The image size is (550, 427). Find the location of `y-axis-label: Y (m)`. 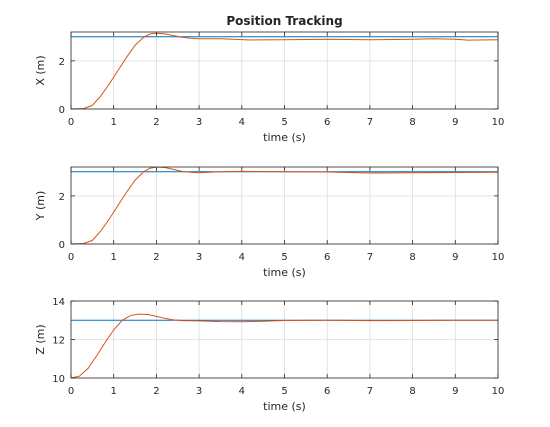

y-axis-label: Y (m) is located at coordinates (40, 206).